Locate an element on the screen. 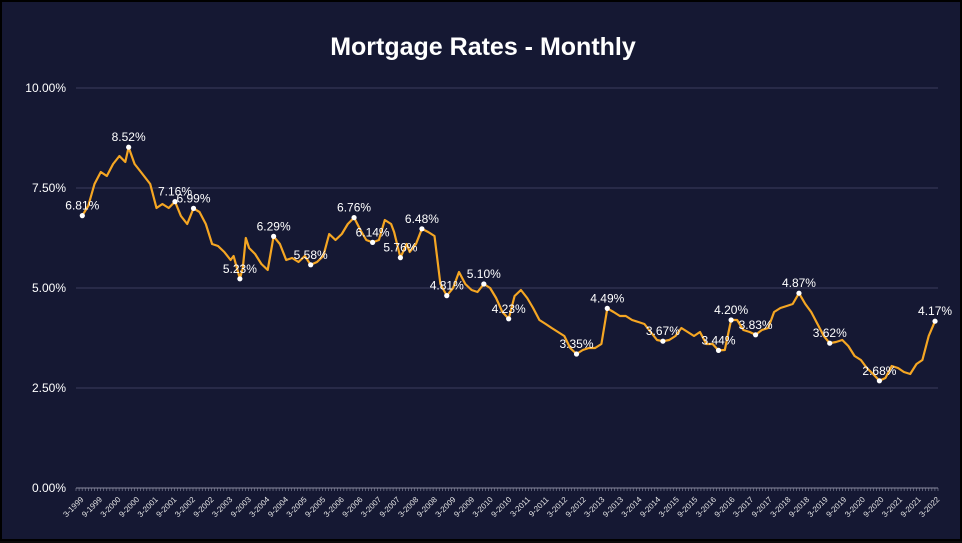 The height and width of the screenshot is (543, 962). data-label: 5.23% is located at coordinates (240, 269).